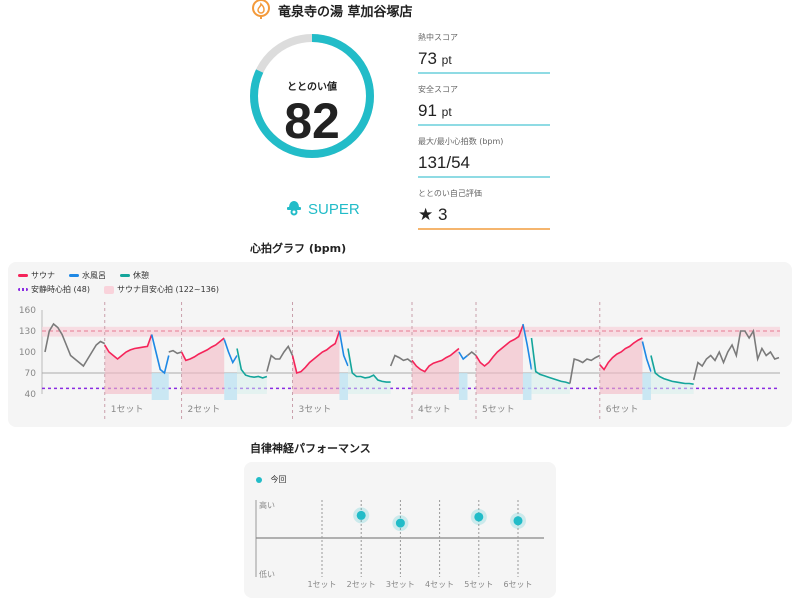  What do you see at coordinates (27, 353) in the screenshot?
I see `y-tick-label: 100` at bounding box center [27, 353].